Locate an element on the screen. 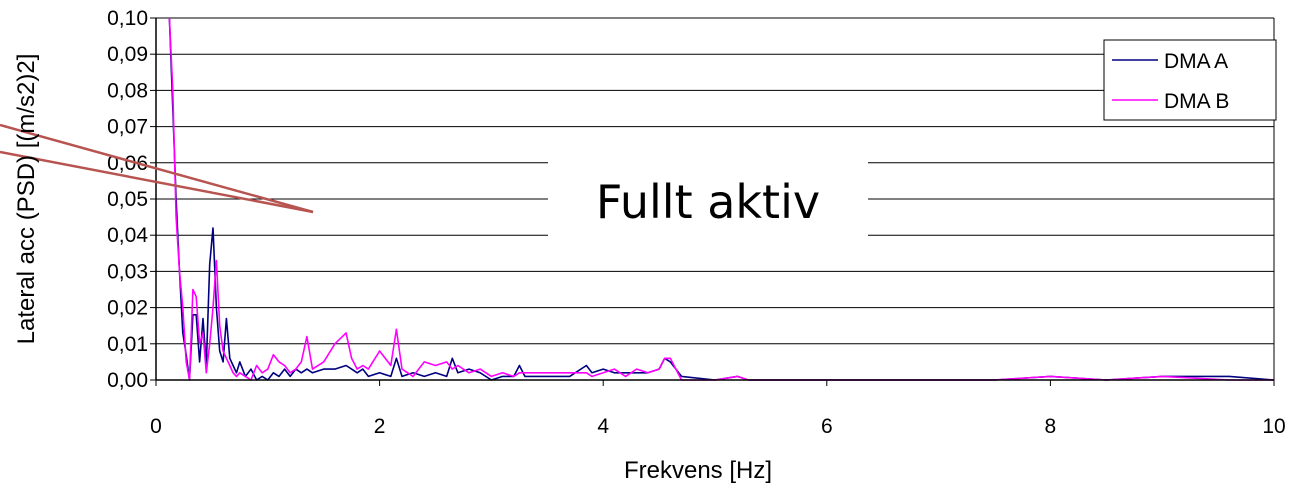 The image size is (1304, 495). x-axis: 0 2 4 6 8 10 is located at coordinates (718, 409).